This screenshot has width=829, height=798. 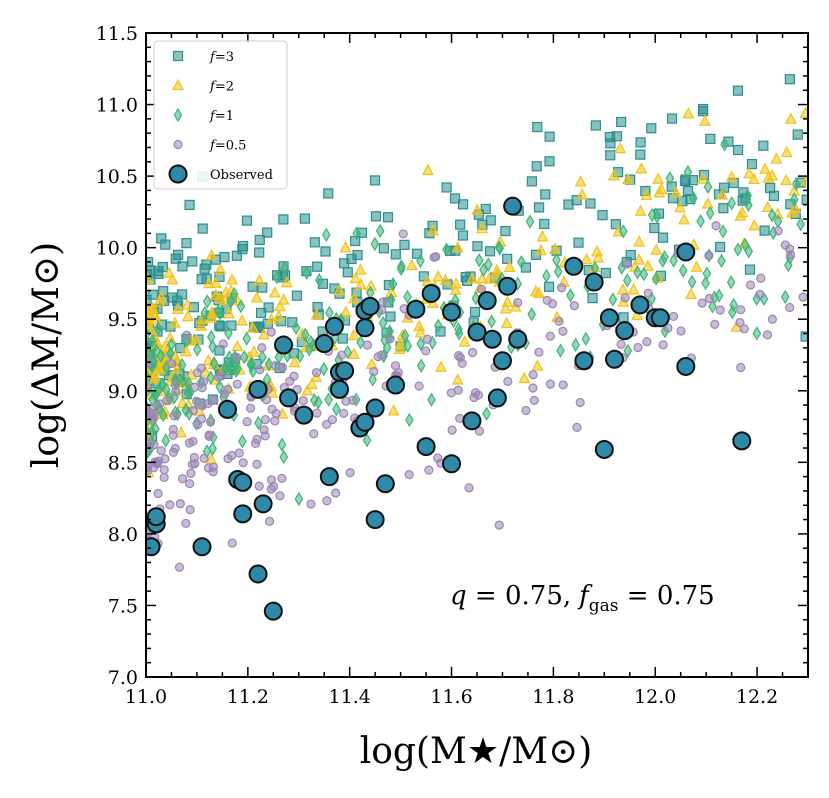 I want to click on x-tick-labels: 11.0 11.2 11.4 11.6 11.8 12.0 12.2, so click(x=451, y=697).